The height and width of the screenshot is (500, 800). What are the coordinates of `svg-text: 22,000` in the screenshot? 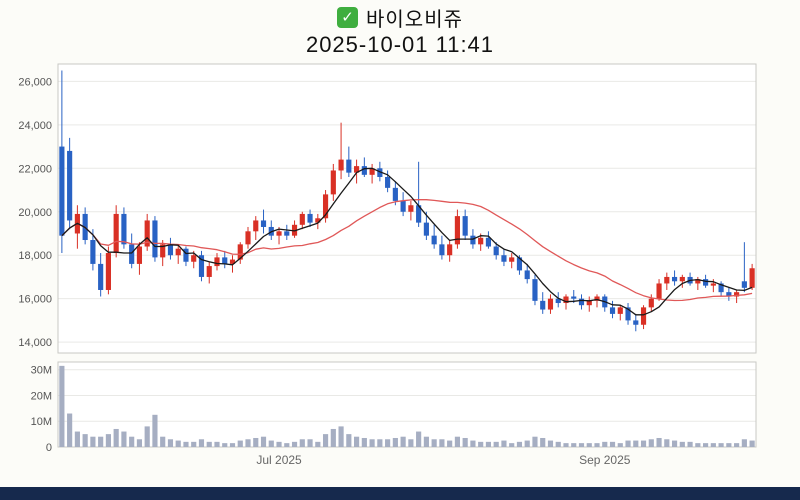 It's located at (35, 169).